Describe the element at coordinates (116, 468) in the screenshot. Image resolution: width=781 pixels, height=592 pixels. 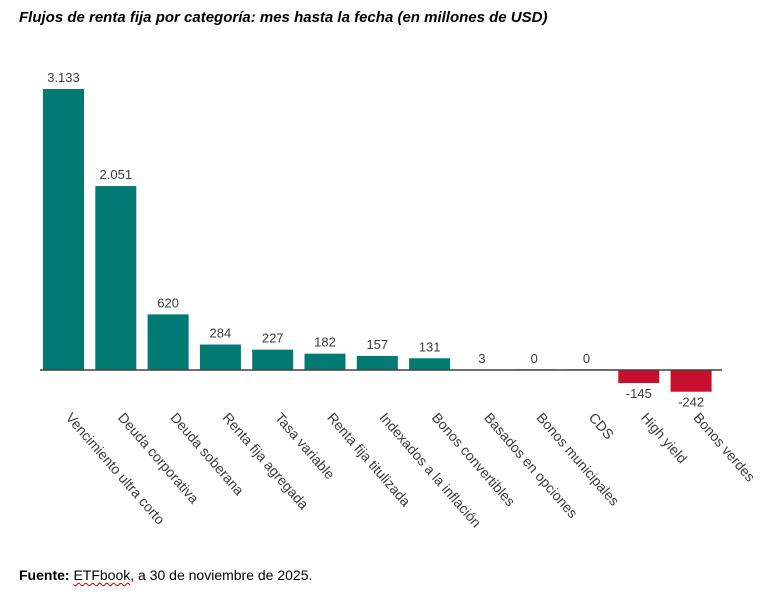
I see `category-label-vencimiento-ultra-corto: Vencimiento ultra corto` at that location.